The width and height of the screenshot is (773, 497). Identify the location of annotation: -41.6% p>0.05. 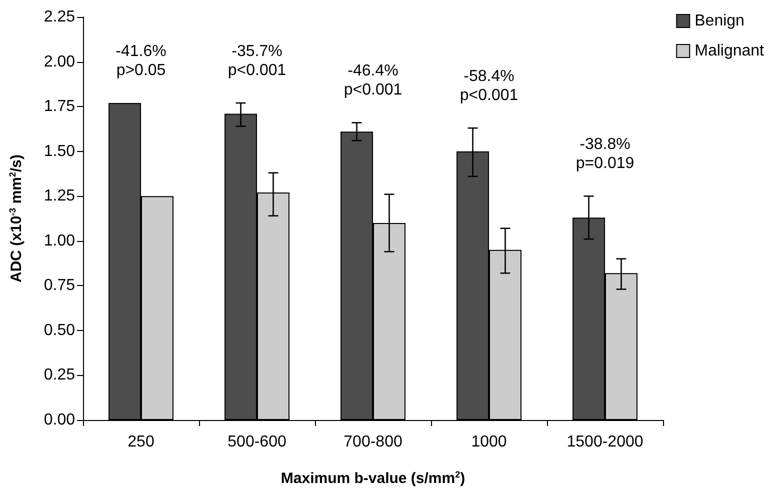
(141, 60).